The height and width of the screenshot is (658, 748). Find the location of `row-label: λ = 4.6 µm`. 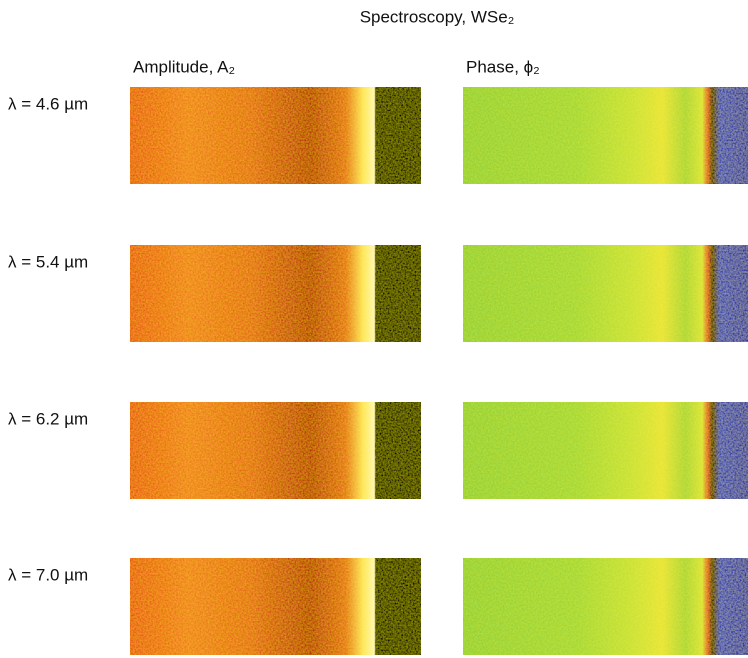

row-label: λ = 4.6 µm is located at coordinates (48, 103).